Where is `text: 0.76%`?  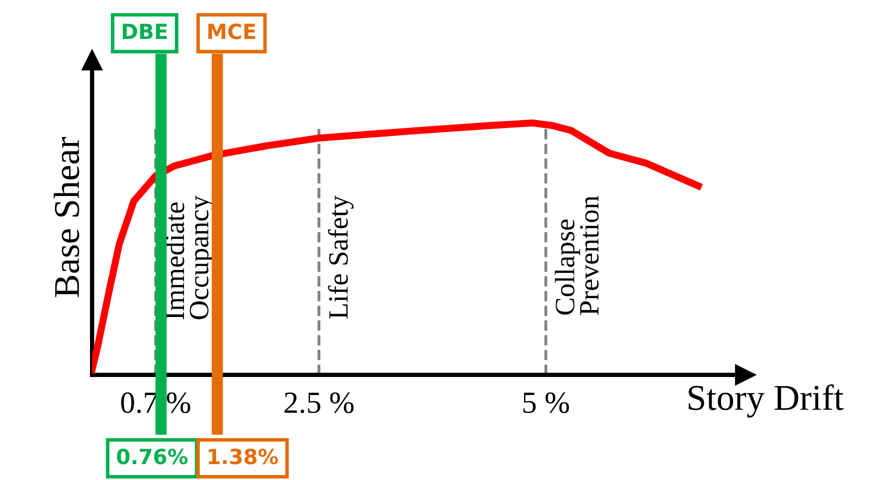
text: 0.76% is located at coordinates (152, 456).